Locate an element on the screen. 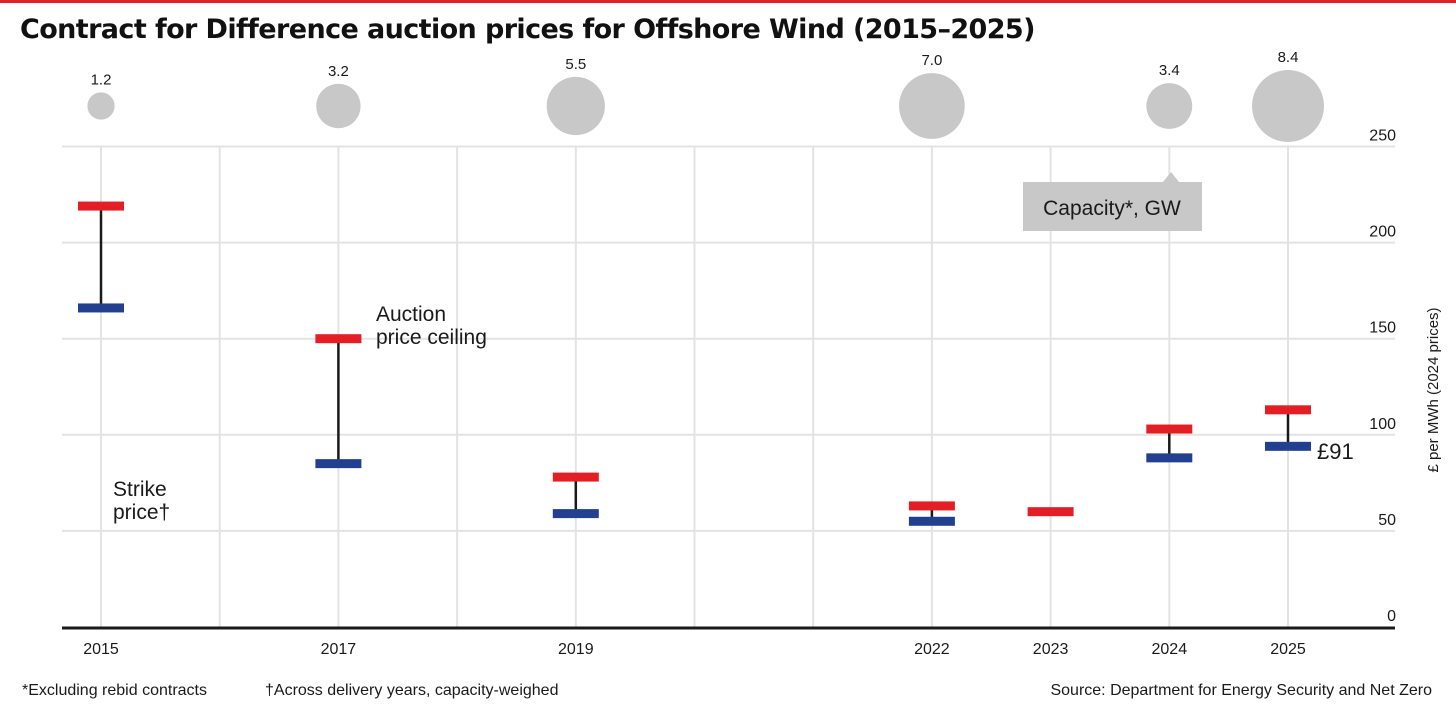  capacity-bubble-2015 is located at coordinates (101, 106).